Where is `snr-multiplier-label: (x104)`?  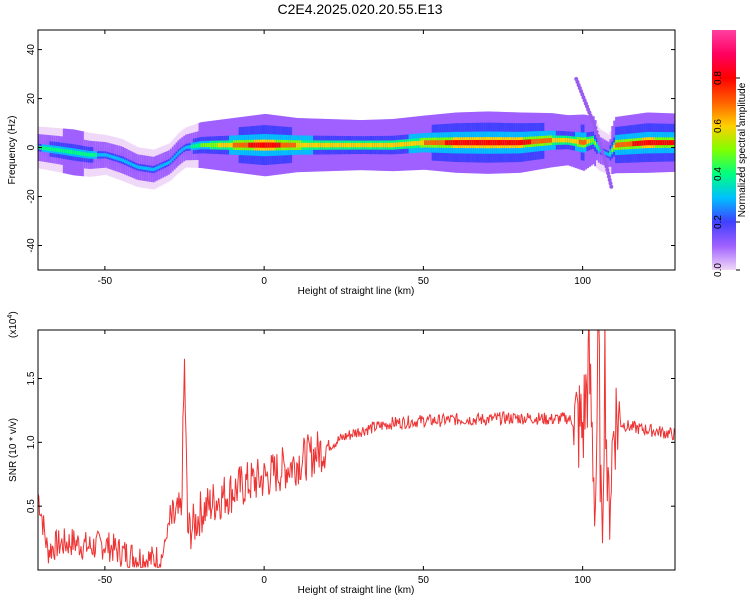
snr-multiplier-label: (x104) is located at coordinates (13, 324).